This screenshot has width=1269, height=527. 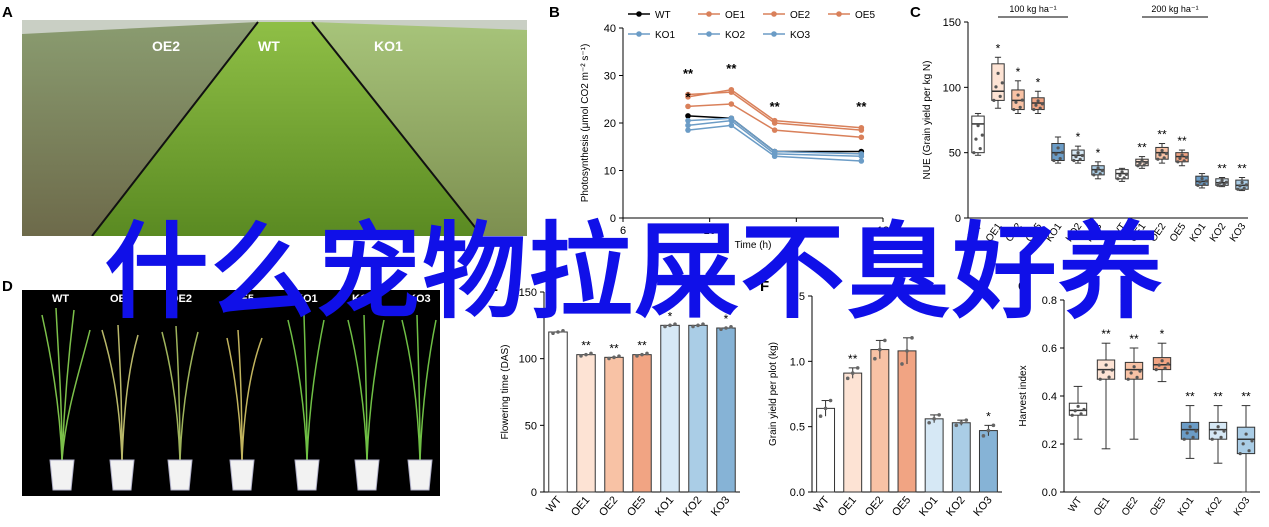 What do you see at coordinates (665, 35) in the screenshot?
I see `legend-label: KO1` at bounding box center [665, 35].